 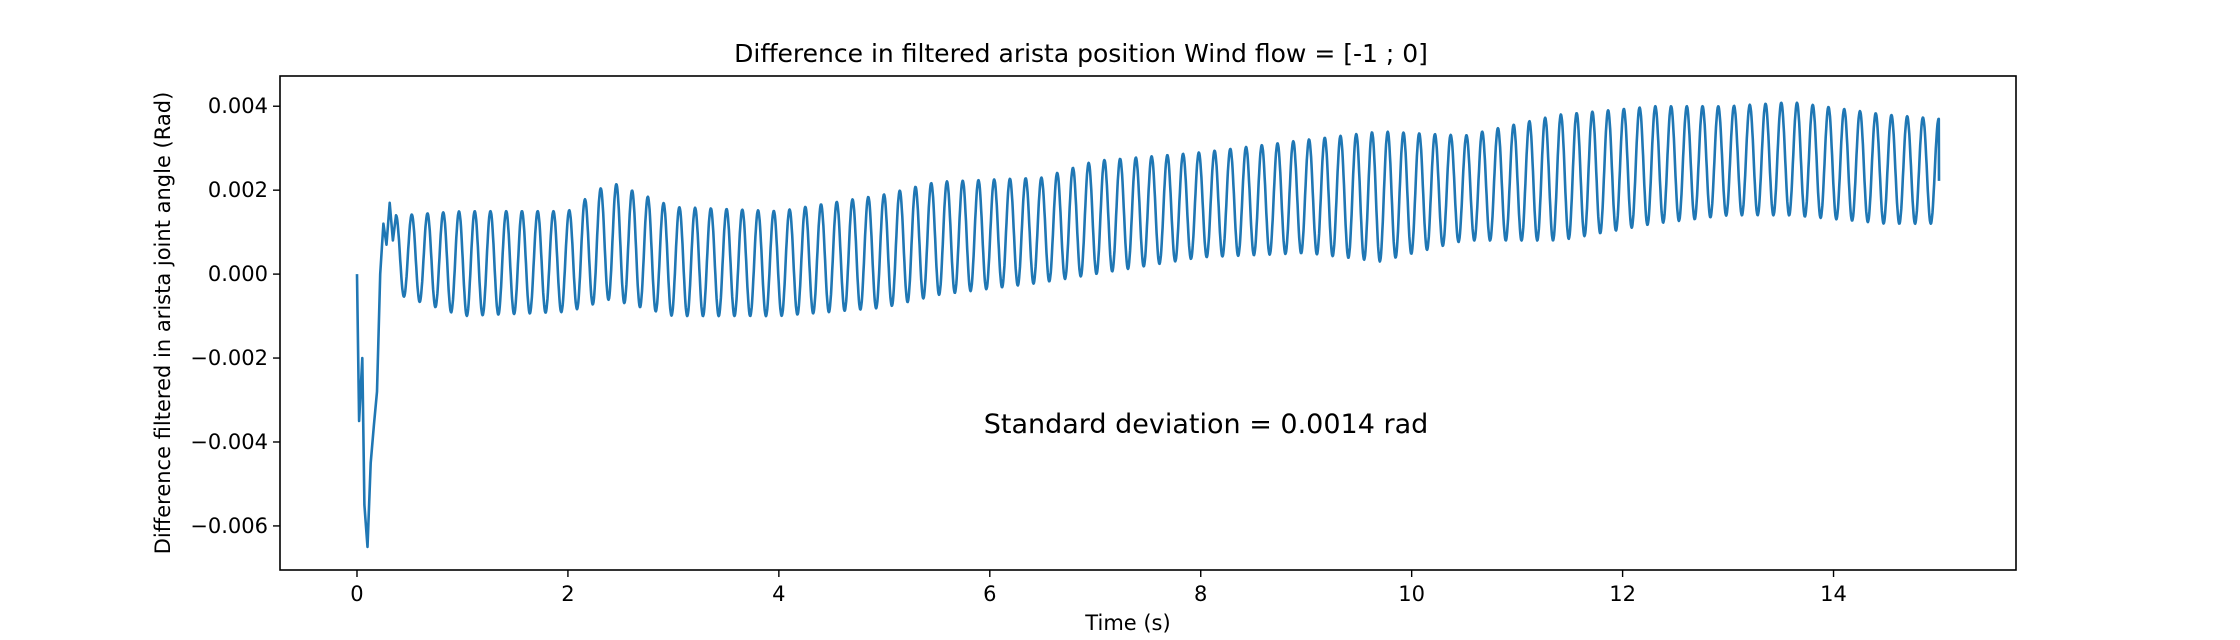 I want to click on y-axis-ticks: 0.004 0.002 0.000 −0.002 −0.004 −0.006, so click(x=235, y=316).